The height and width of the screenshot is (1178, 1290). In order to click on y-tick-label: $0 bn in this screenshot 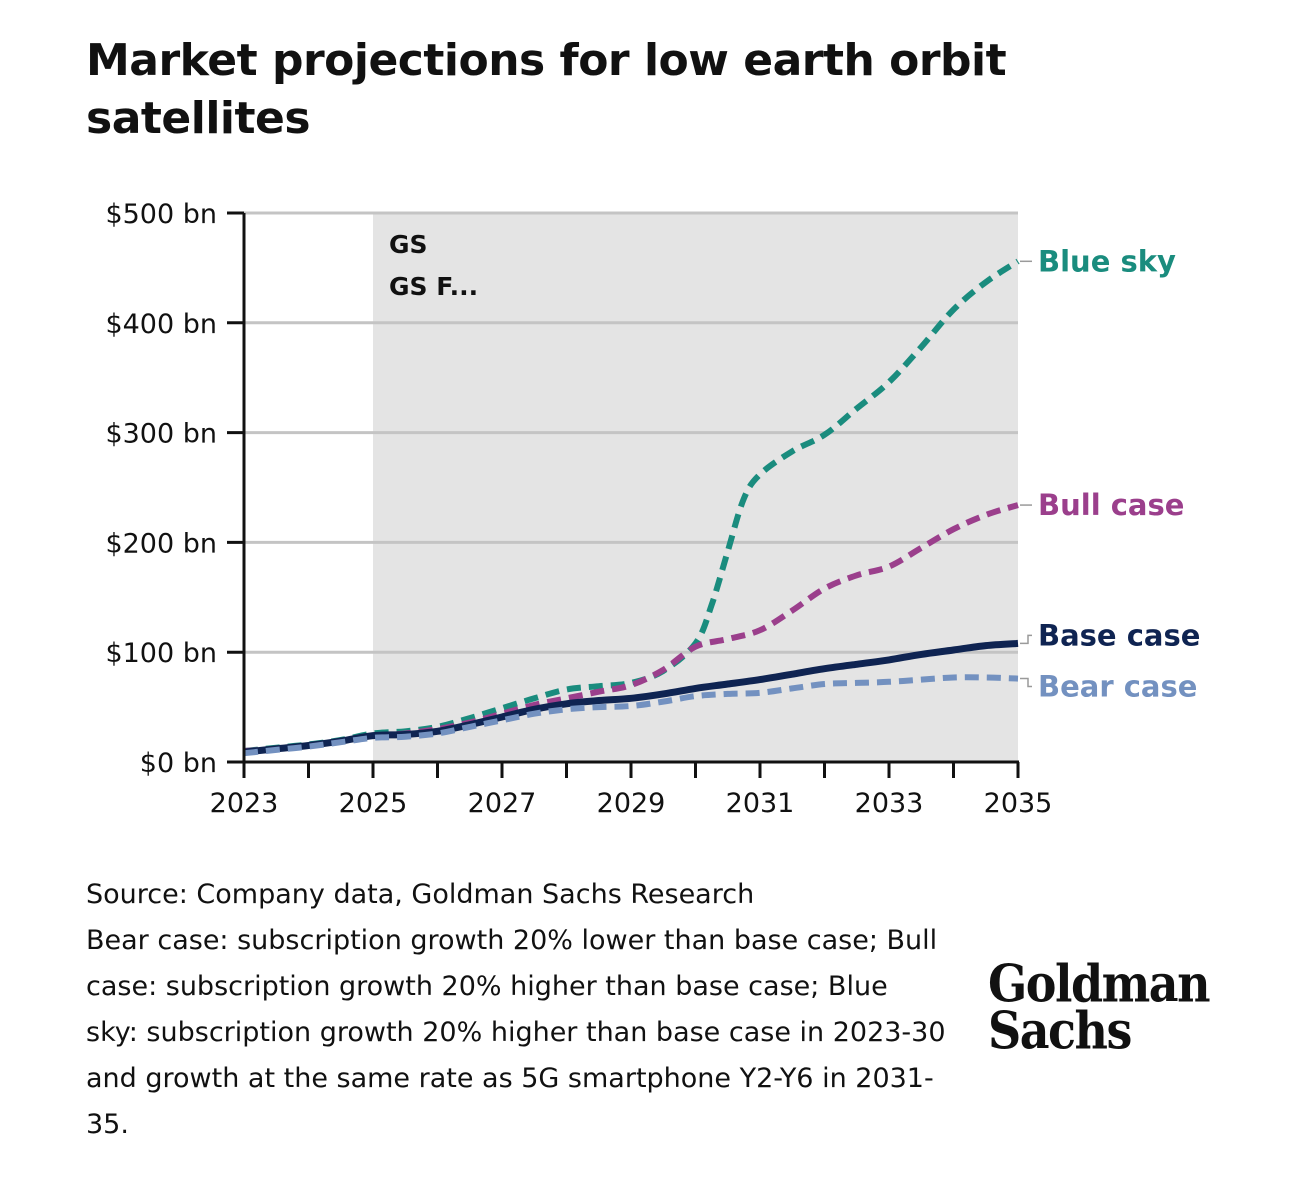, I will do `click(178, 763)`.